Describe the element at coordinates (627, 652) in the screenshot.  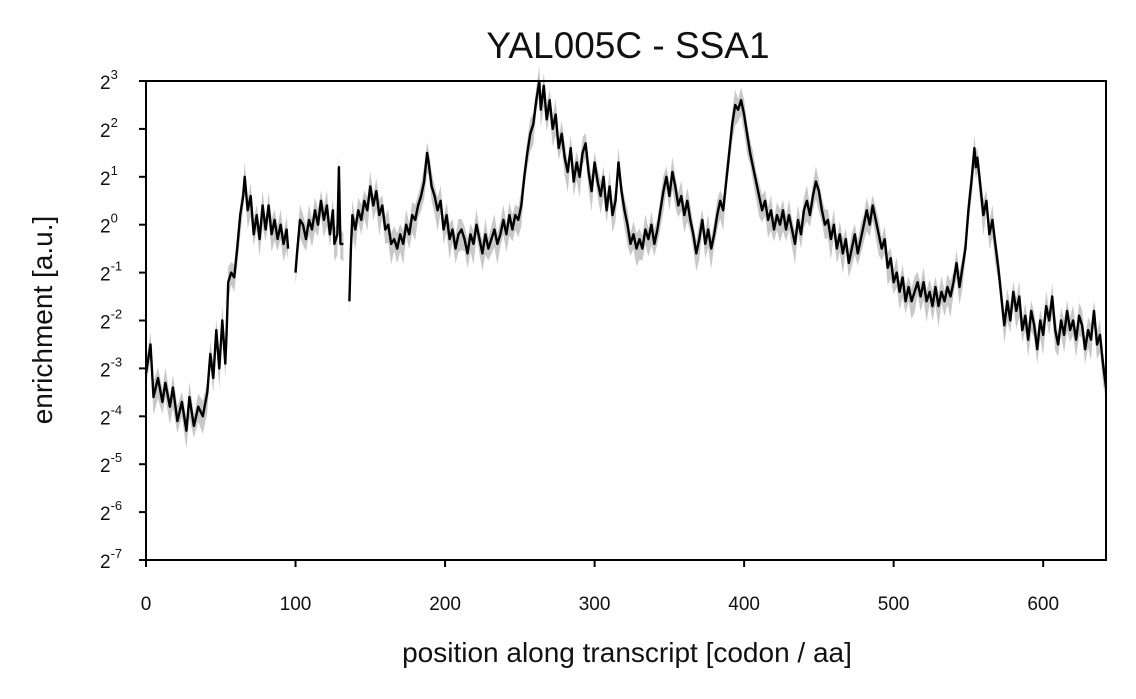
I see `x-axis-label: position along transcript [codon / aa]` at that location.